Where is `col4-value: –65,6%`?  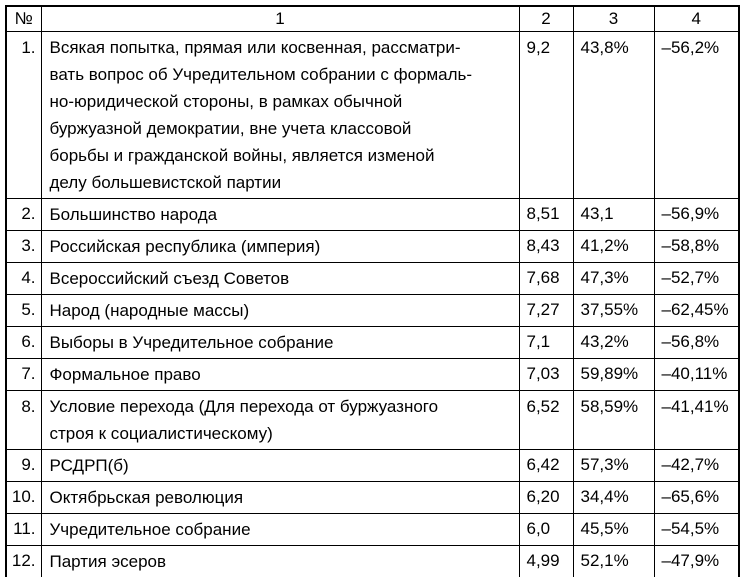 col4-value: –65,6% is located at coordinates (696, 497).